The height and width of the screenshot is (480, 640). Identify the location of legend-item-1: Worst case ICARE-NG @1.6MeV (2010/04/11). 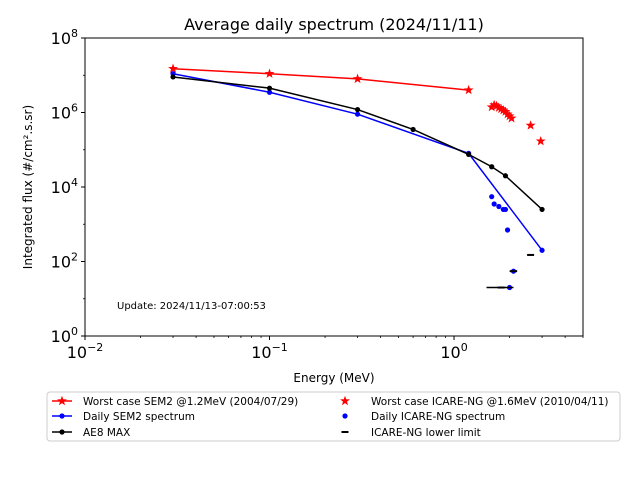
(474, 401).